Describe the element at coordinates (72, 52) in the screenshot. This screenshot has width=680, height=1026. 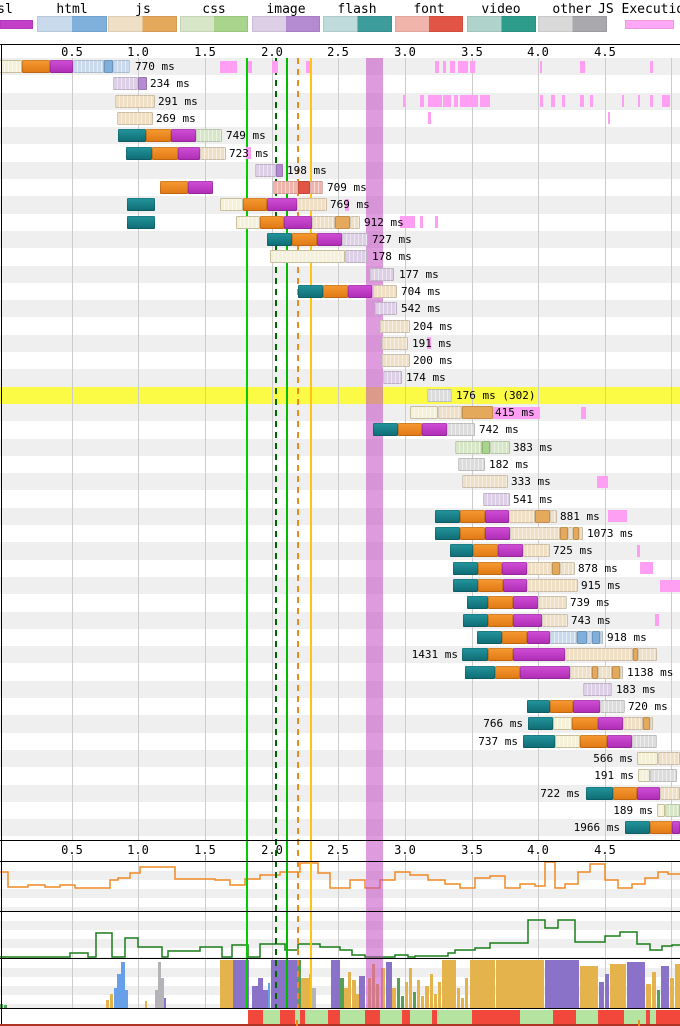
I see `axis-tick-label: 0.5` at that location.